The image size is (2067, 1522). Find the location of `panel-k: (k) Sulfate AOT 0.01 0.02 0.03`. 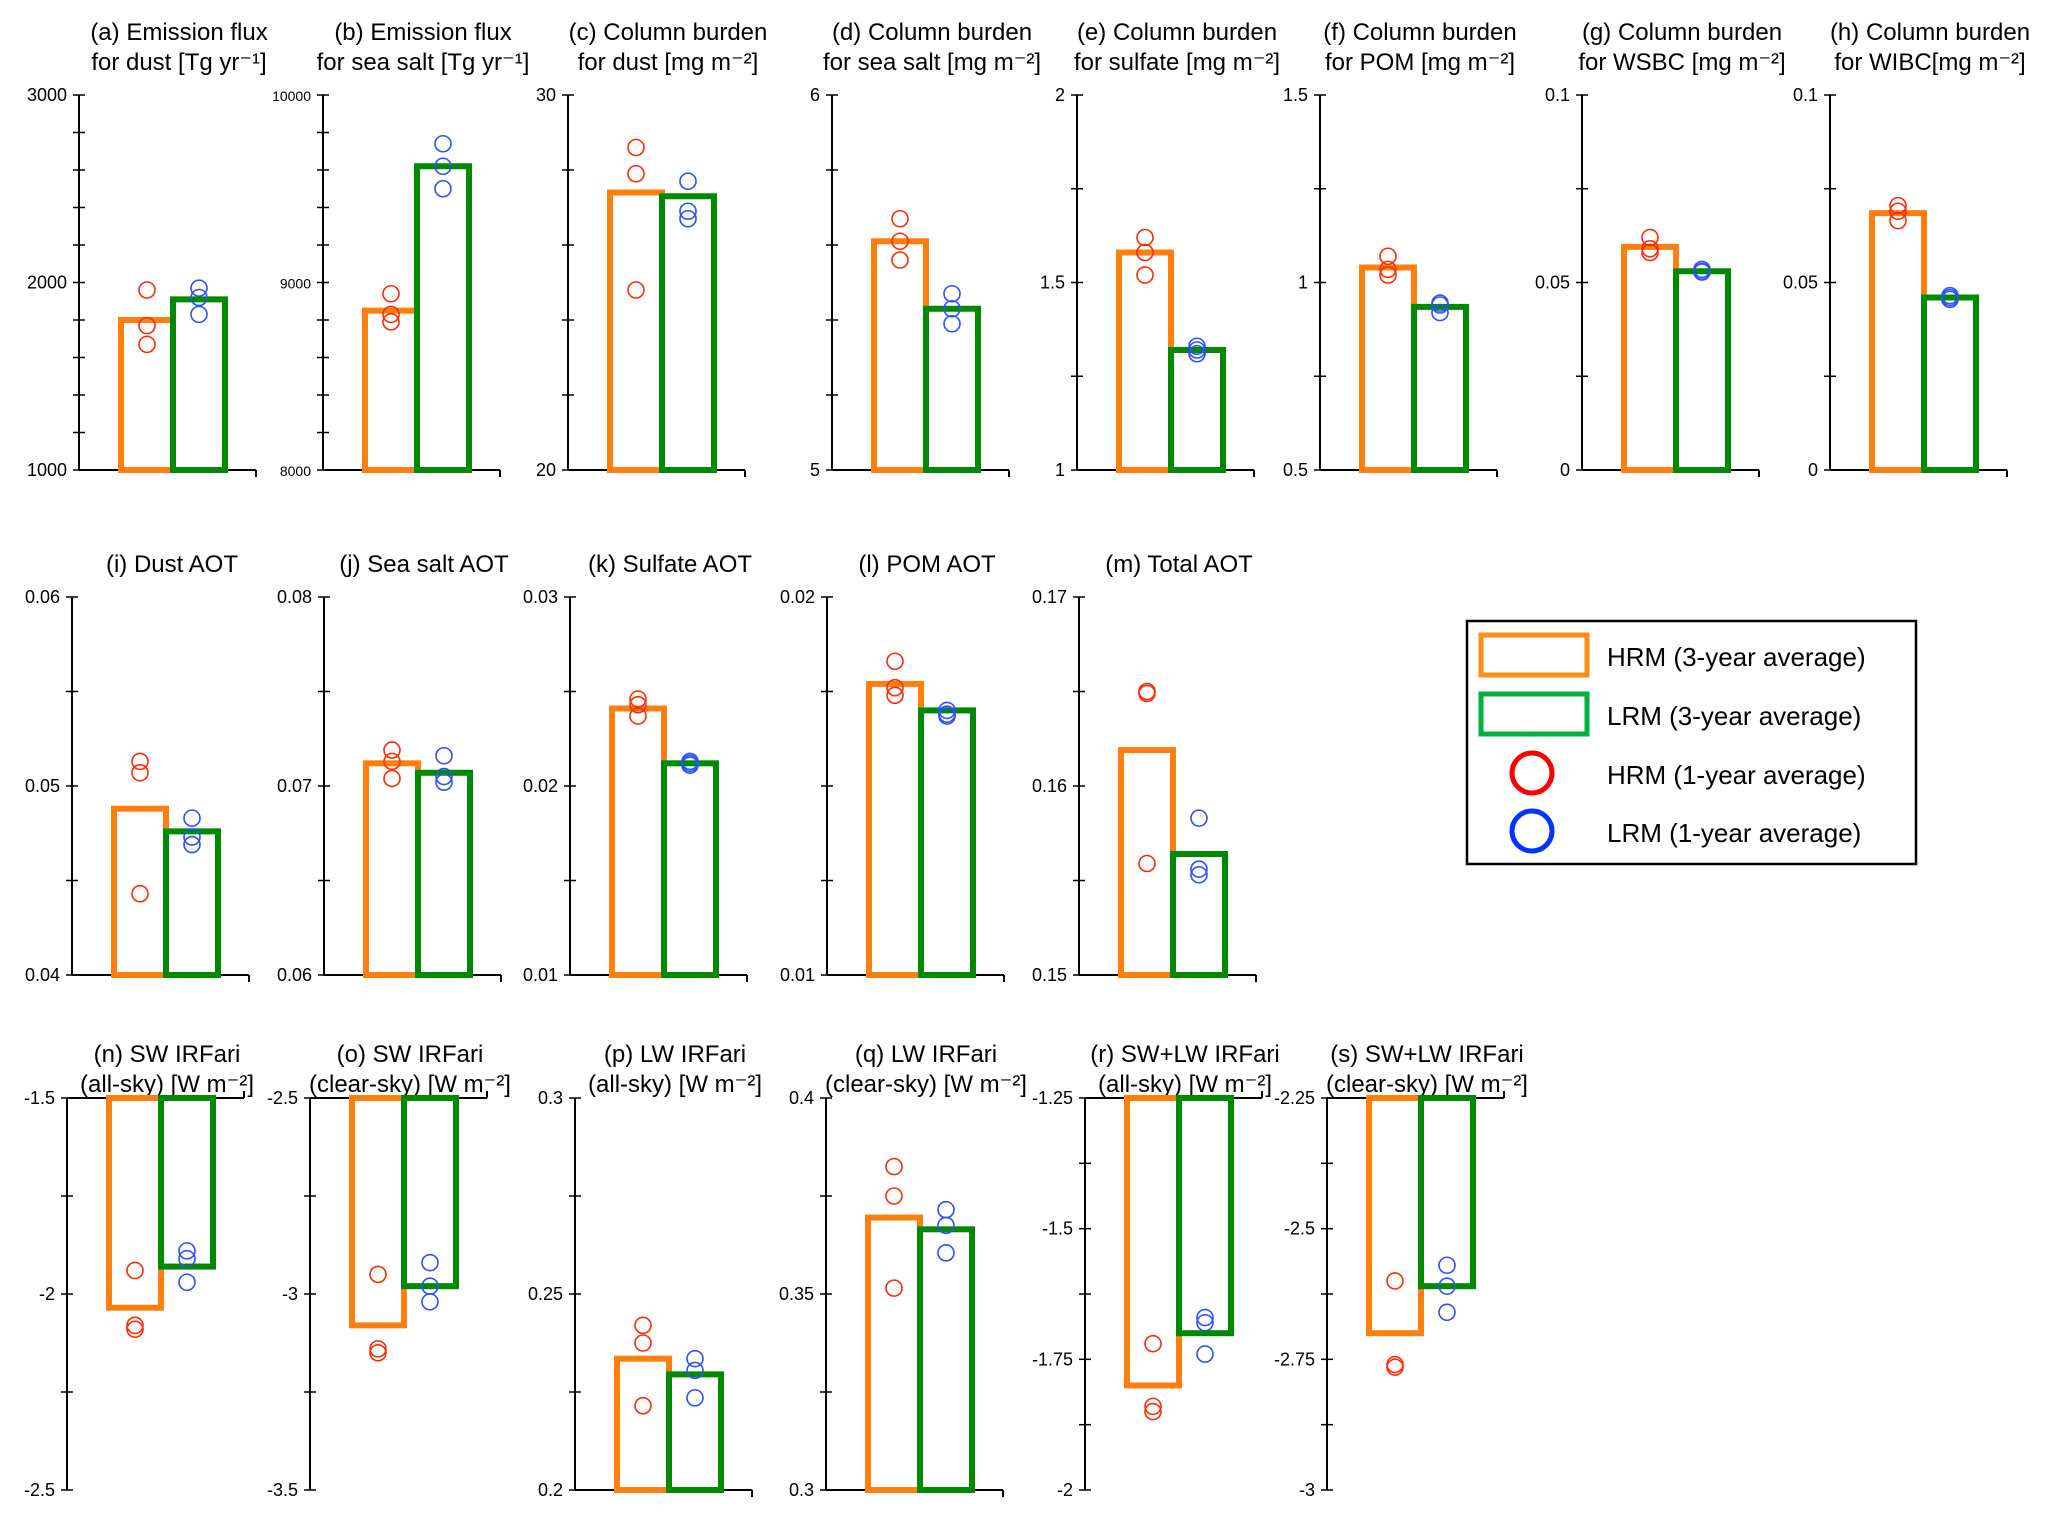

panel-k: (k) Sulfate AOT 0.01 0.02 0.03 is located at coordinates (637, 768).